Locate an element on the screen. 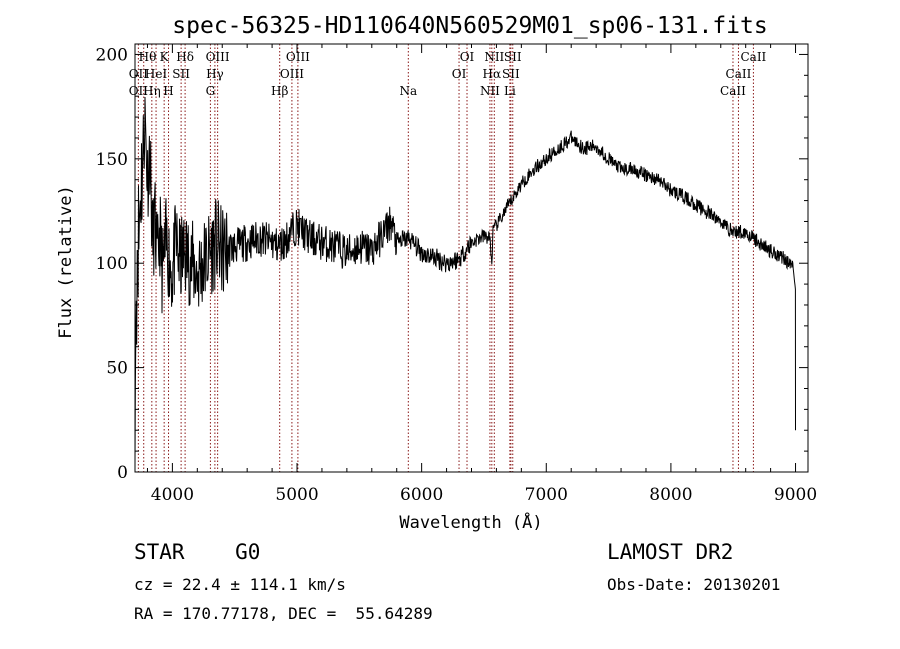  y-tick-label: 150 is located at coordinates (112, 160).